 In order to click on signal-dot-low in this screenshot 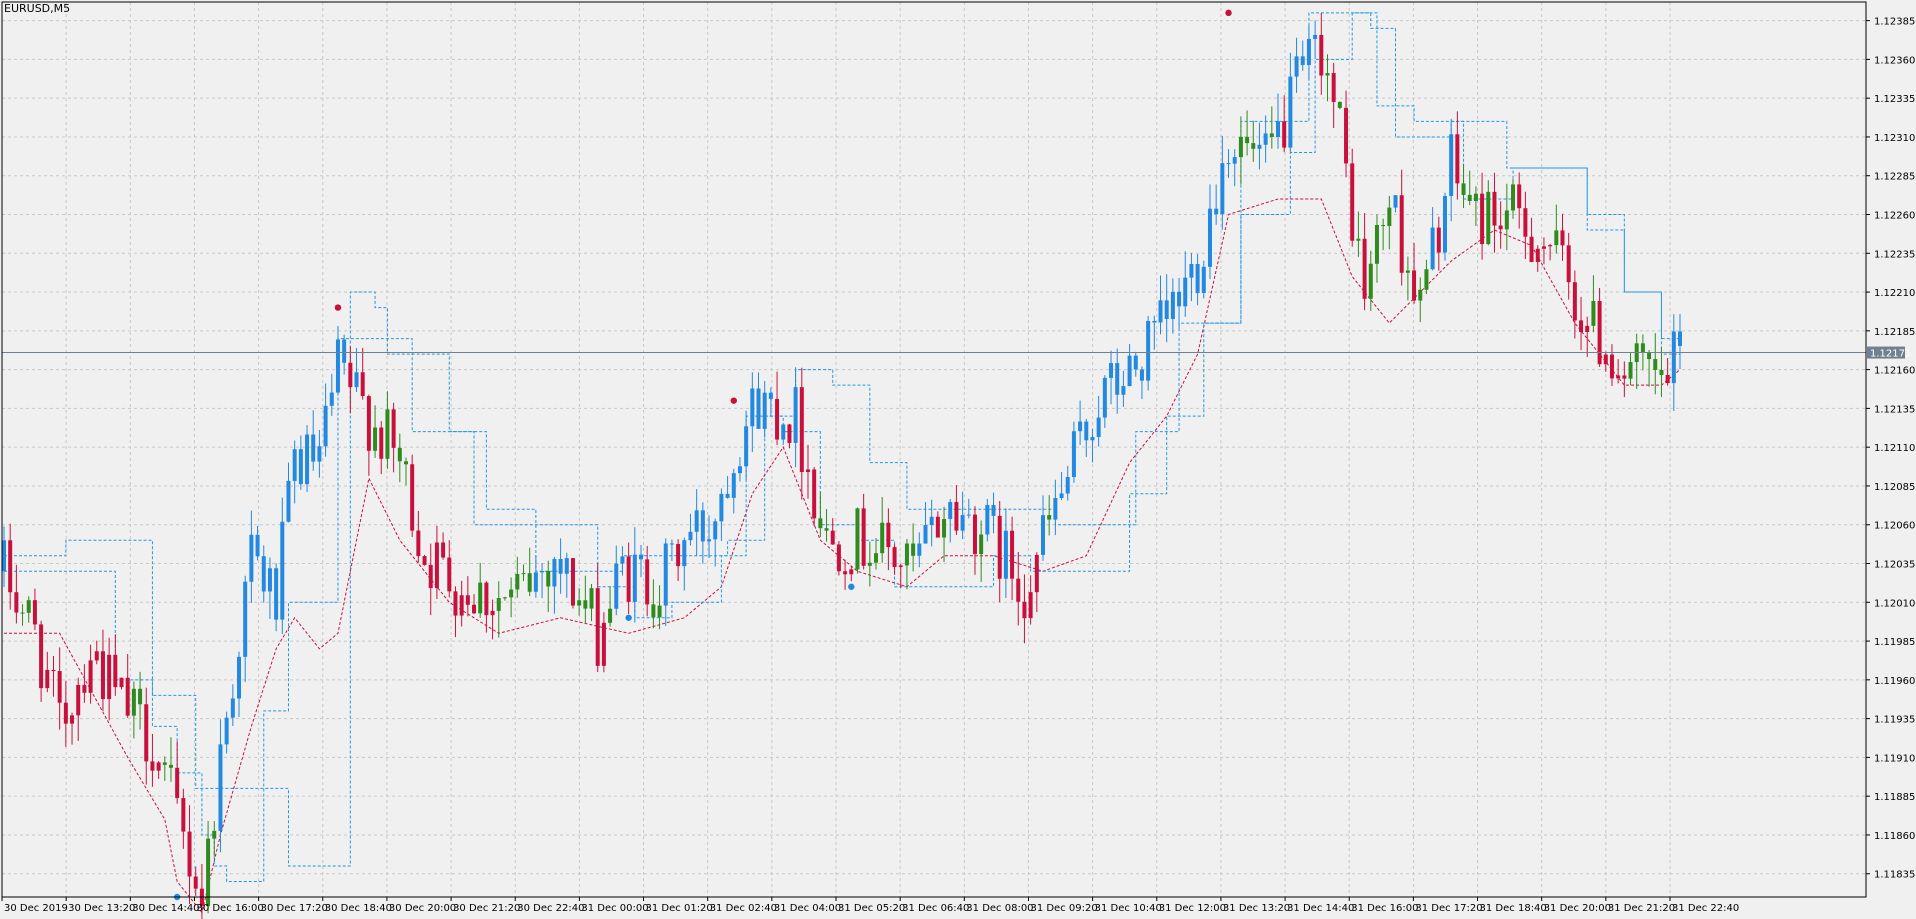, I will do `click(851, 586)`.